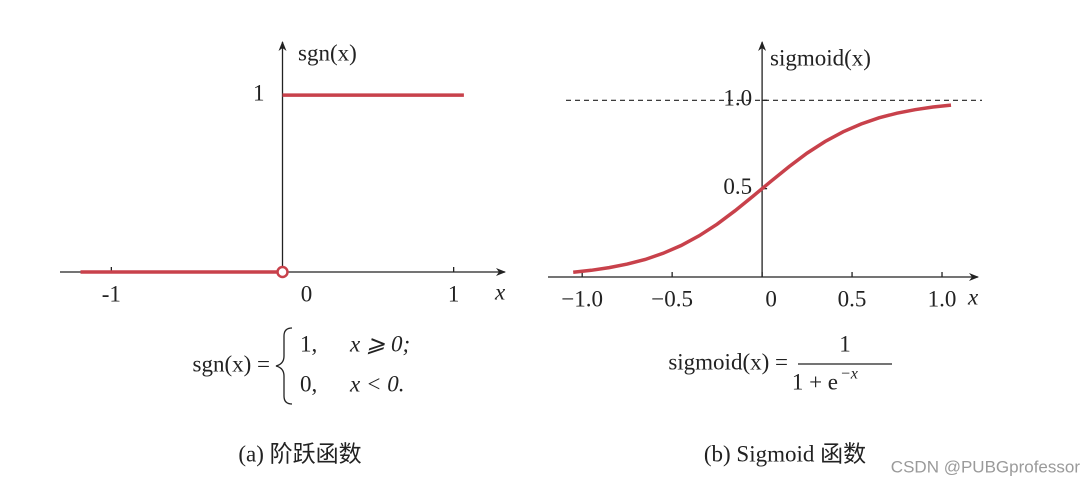 Image resolution: width=1087 pixels, height=485 pixels. Describe the element at coordinates (582, 298) in the screenshot. I see `x-tick-label: −1.0` at that location.